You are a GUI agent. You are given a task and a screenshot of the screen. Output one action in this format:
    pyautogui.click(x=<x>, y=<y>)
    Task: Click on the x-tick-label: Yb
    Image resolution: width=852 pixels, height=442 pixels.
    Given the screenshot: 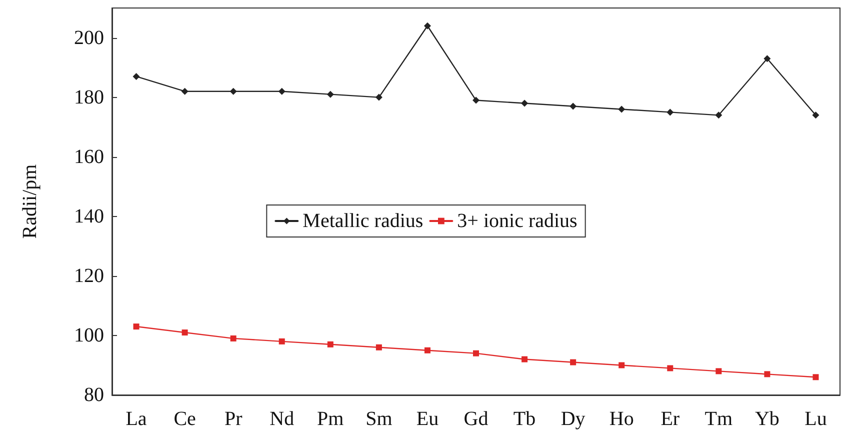 What is the action you would take?
    pyautogui.click(x=767, y=419)
    